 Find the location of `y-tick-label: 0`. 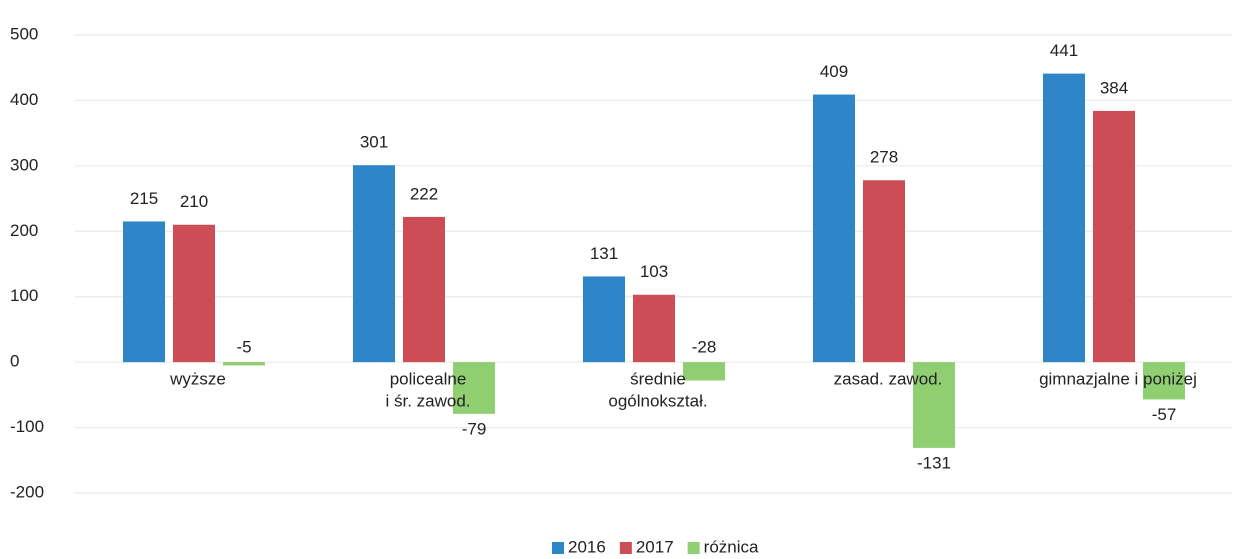

y-tick-label: 0 is located at coordinates (14, 361).